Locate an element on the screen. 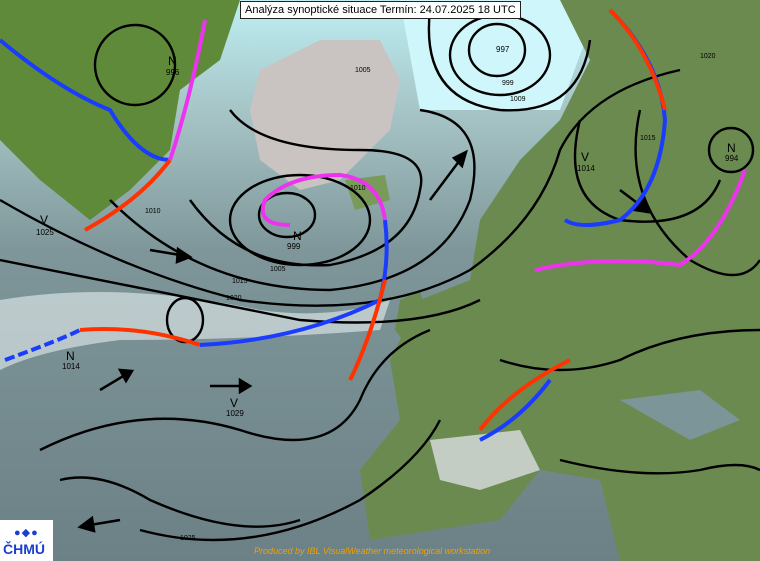 This screenshot has width=760, height=561. center-value: 1025 is located at coordinates (45, 232).